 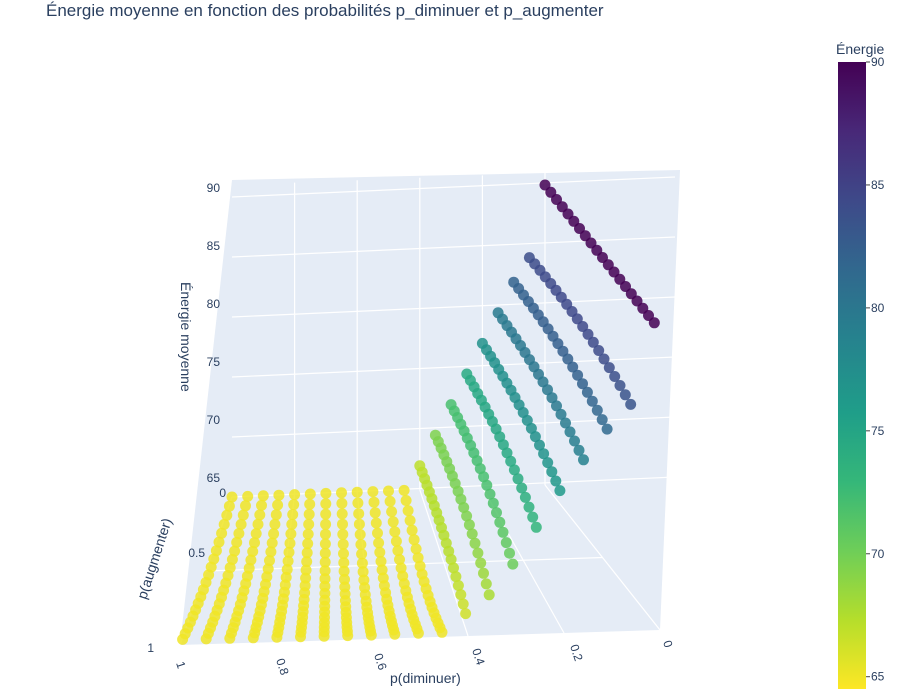 What do you see at coordinates (186, 337) in the screenshot?
I see `z-axis-title: Énergie moyenne` at bounding box center [186, 337].